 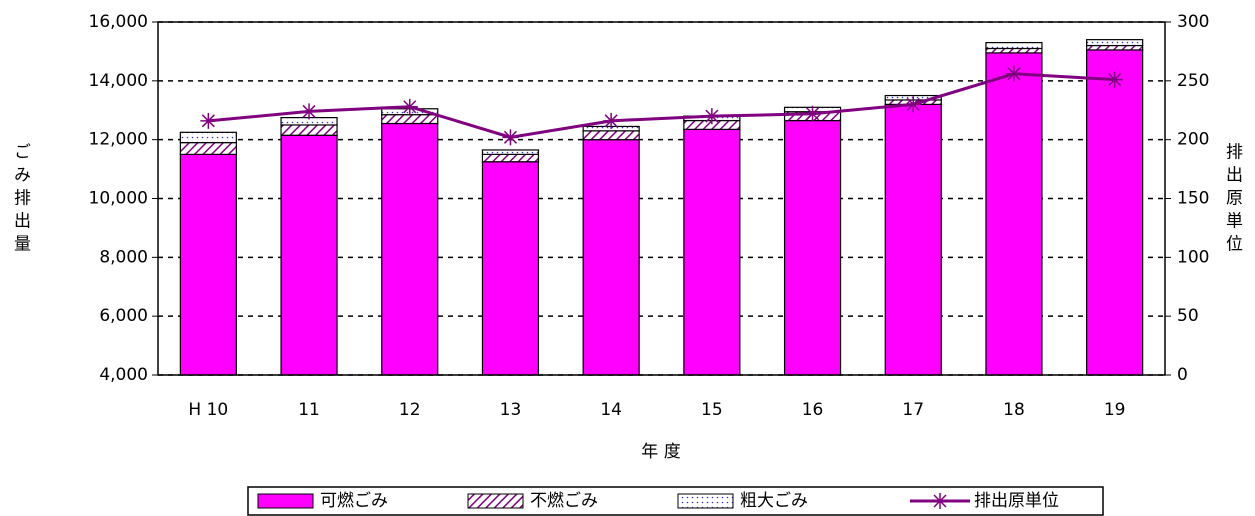 What do you see at coordinates (118, 140) in the screenshot?
I see `y-tick-label: 12,000` at bounding box center [118, 140].